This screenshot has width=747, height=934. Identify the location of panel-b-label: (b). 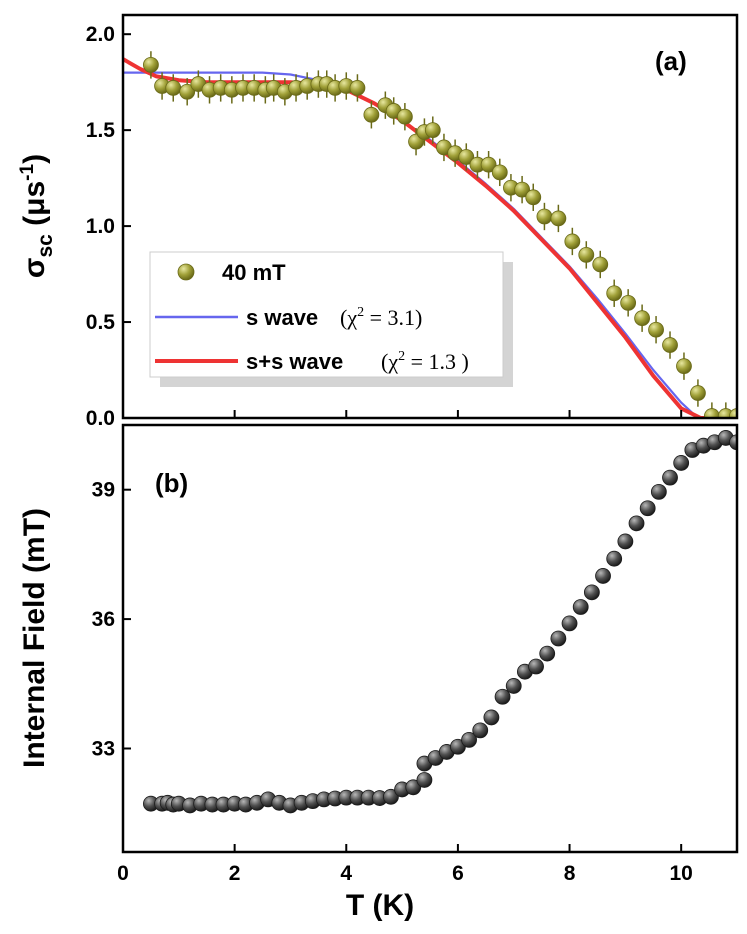
(171, 483).